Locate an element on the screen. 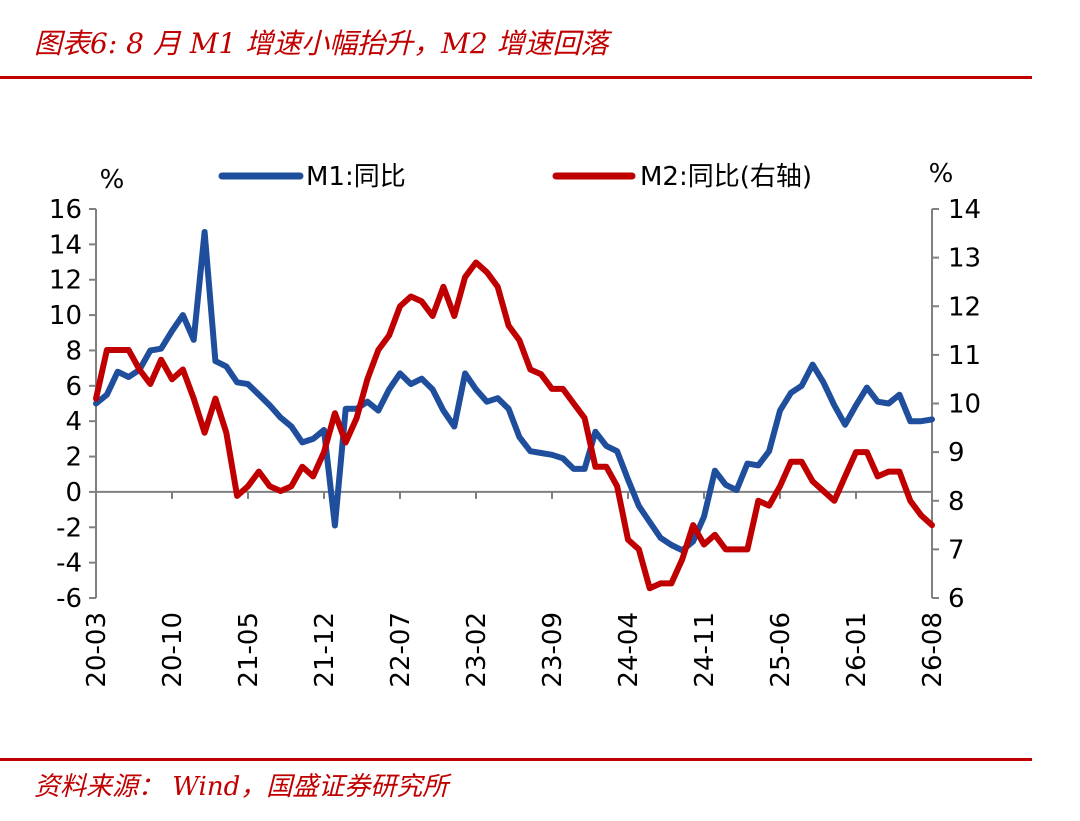  left-tick-label: -4 is located at coordinates (69, 564).